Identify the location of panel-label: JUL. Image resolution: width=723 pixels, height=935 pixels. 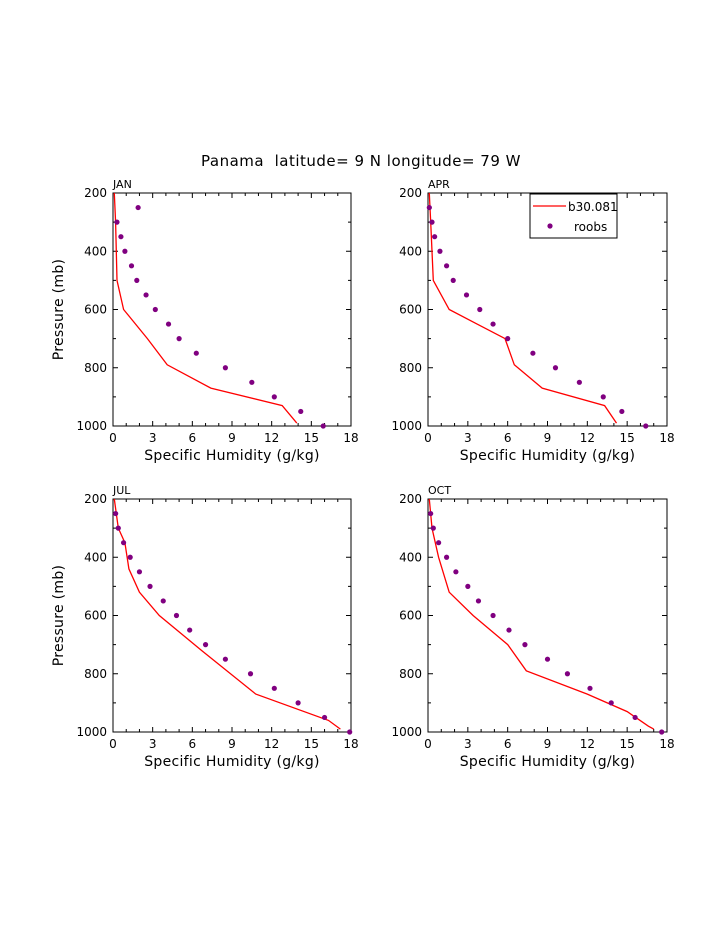
(121, 490).